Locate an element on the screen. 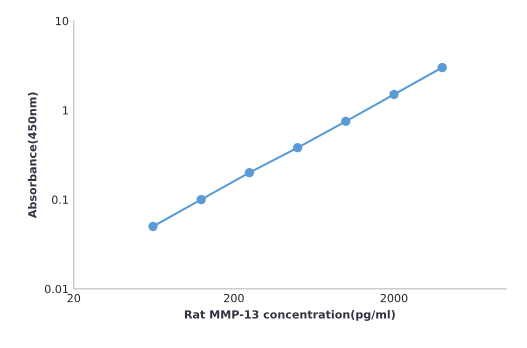 The image size is (527, 348). x-tick-label: 2000 is located at coordinates (394, 298).